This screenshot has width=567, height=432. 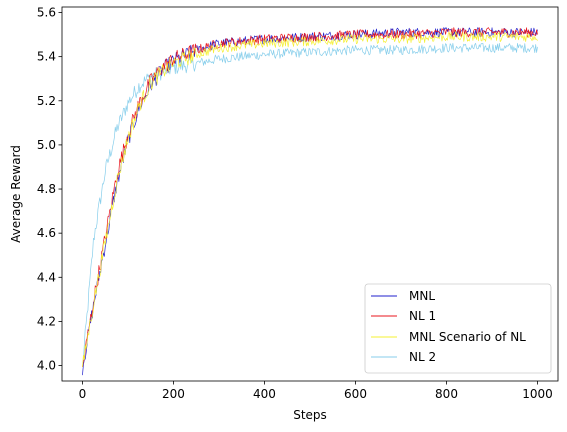 What do you see at coordinates (46, 189) in the screenshot?
I see `y-tick-label: 4.8` at bounding box center [46, 189].